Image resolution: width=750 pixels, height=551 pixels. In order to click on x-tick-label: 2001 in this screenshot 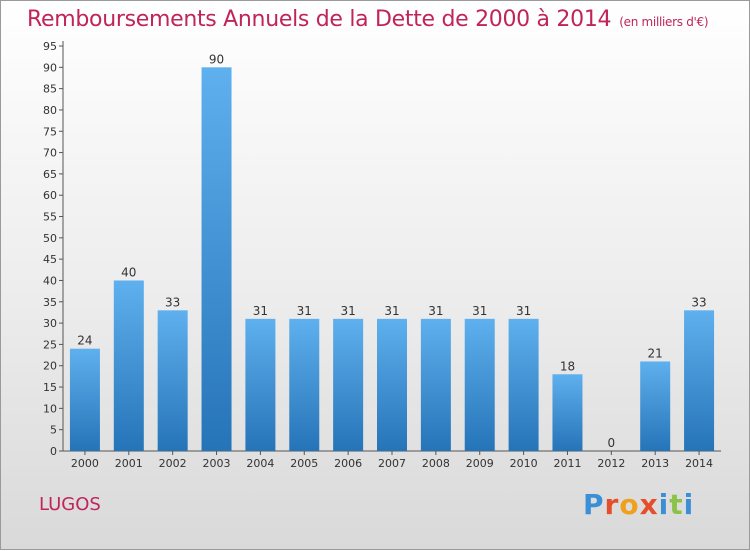, I will do `click(129, 463)`.